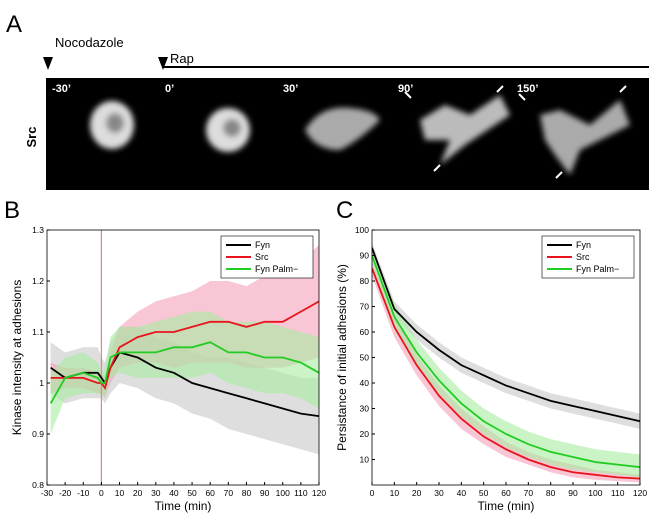 Image resolution: width=649 pixels, height=526 pixels. I want to click on x-tick-label: -20, so click(65, 493).